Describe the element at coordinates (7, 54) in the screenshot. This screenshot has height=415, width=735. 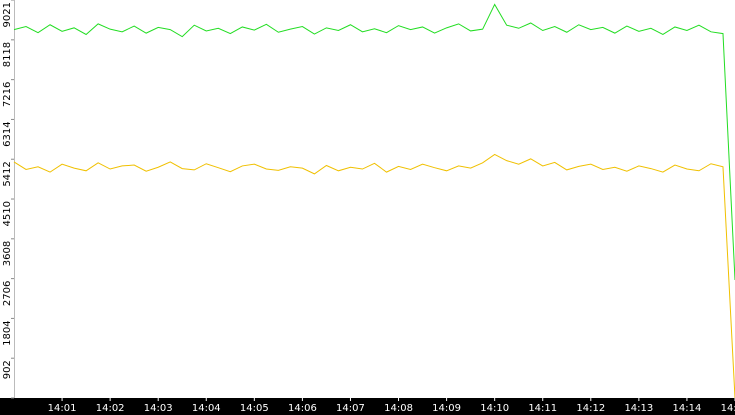
I see `y-tick-label: 8118` at that location.